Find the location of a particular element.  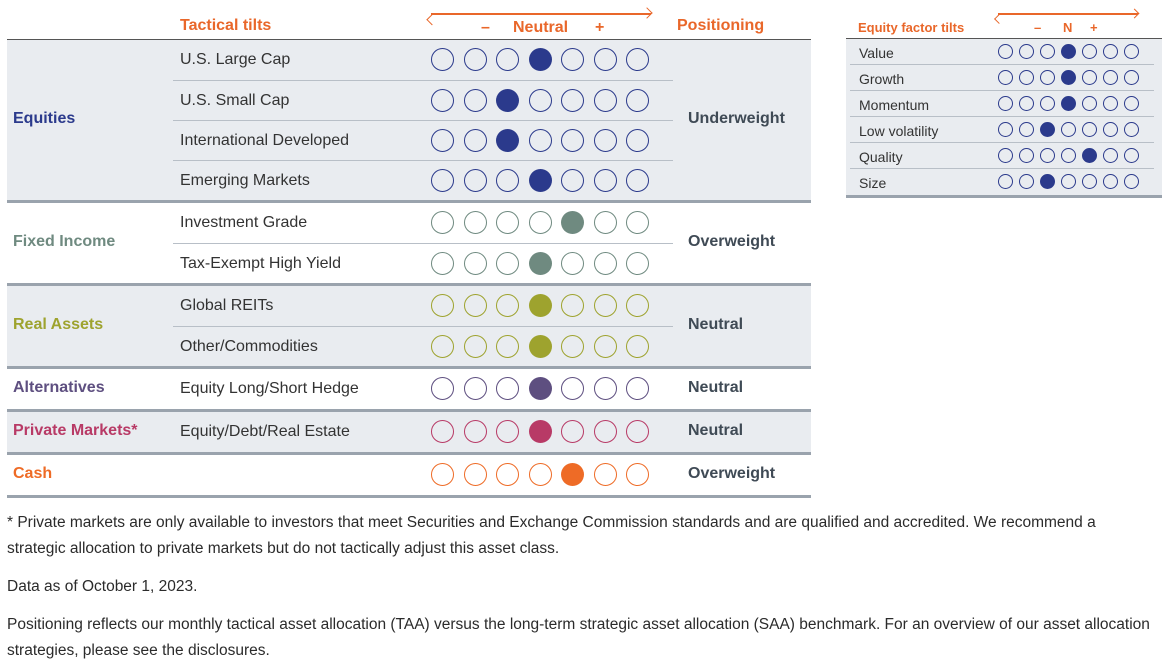

sub-asset-label: Equity Long/Short Hedge is located at coordinates (269, 388).